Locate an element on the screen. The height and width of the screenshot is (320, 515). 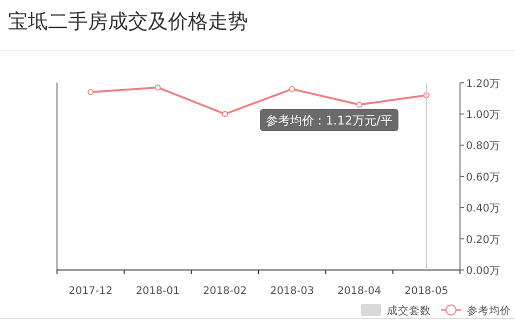
y-tick-label: 0.00万 is located at coordinates (483, 271).